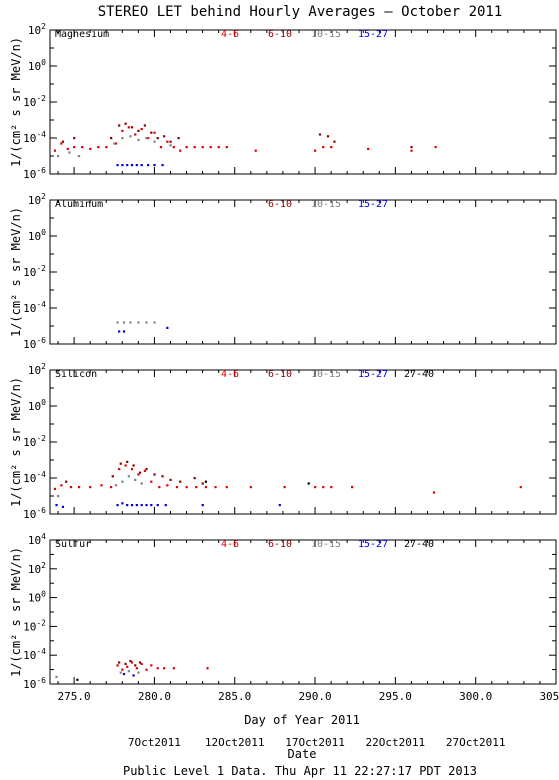 The width and height of the screenshot is (559, 780). Describe the element at coordinates (34, 625) in the screenshot. I see `y-tick-label: 10⁻²` at that location.